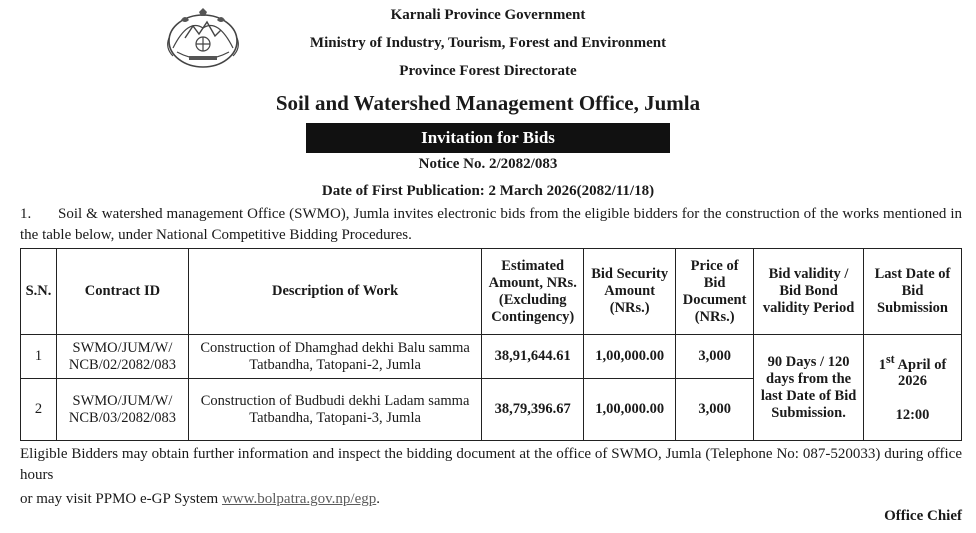 The width and height of the screenshot is (976, 533). What do you see at coordinates (488, 138) in the screenshot?
I see `invitation-banner: Invitation for Bids` at bounding box center [488, 138].